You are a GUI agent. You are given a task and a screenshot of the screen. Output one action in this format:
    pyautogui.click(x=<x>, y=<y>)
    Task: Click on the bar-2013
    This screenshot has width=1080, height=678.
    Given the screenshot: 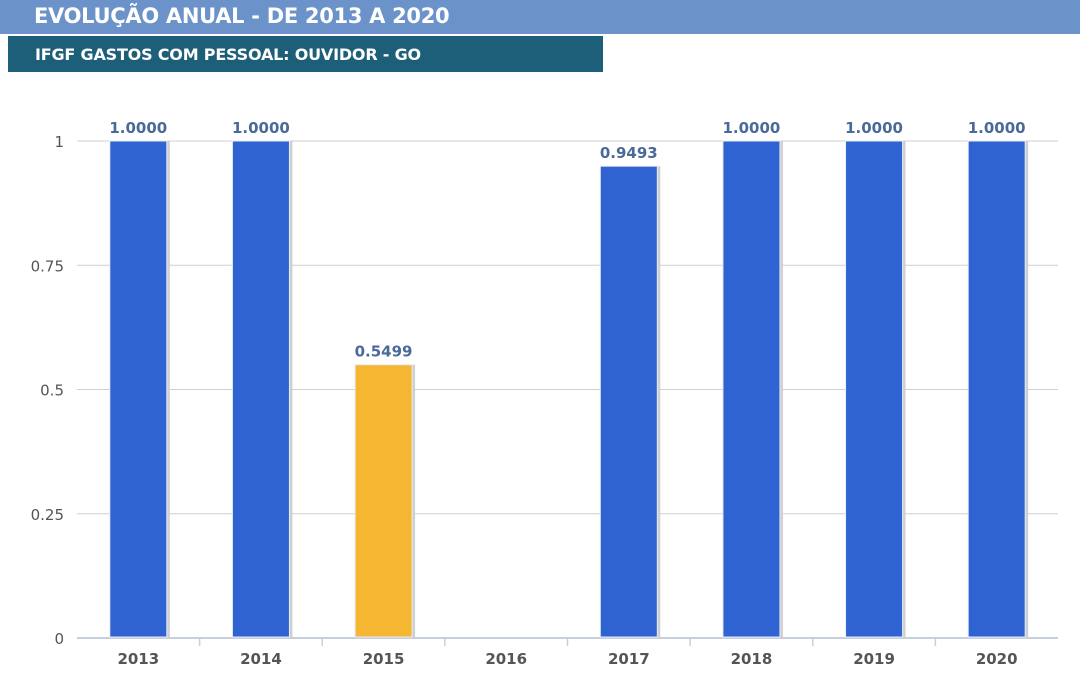 What is the action you would take?
    pyautogui.click(x=138, y=389)
    